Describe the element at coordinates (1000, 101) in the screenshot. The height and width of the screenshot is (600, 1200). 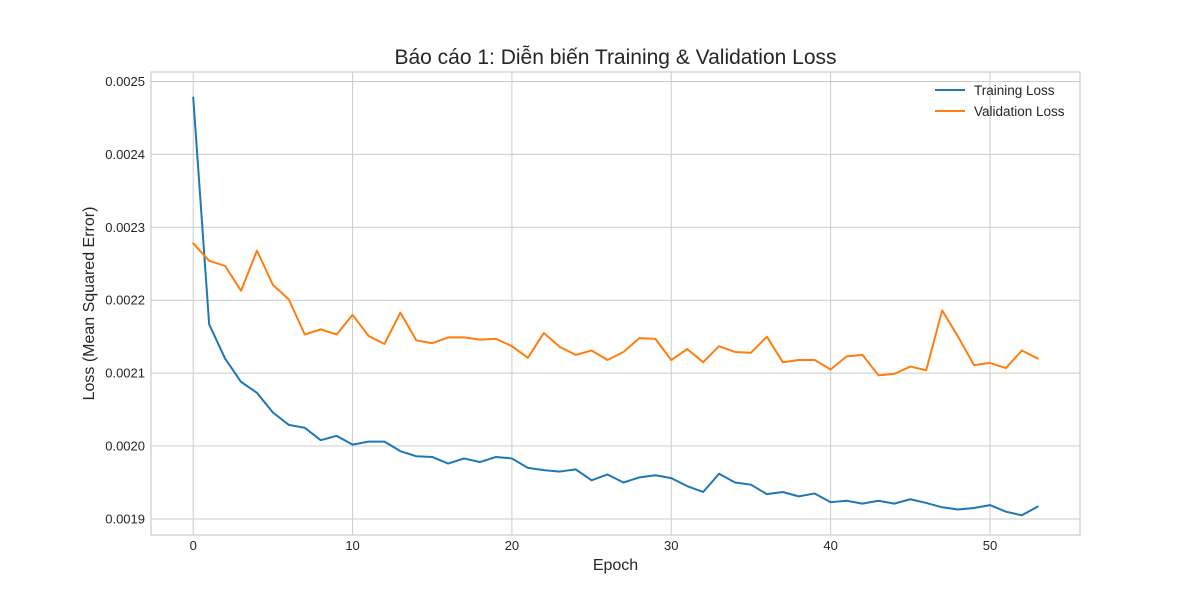
I see `legend: Training Loss Validation Loss` at that location.